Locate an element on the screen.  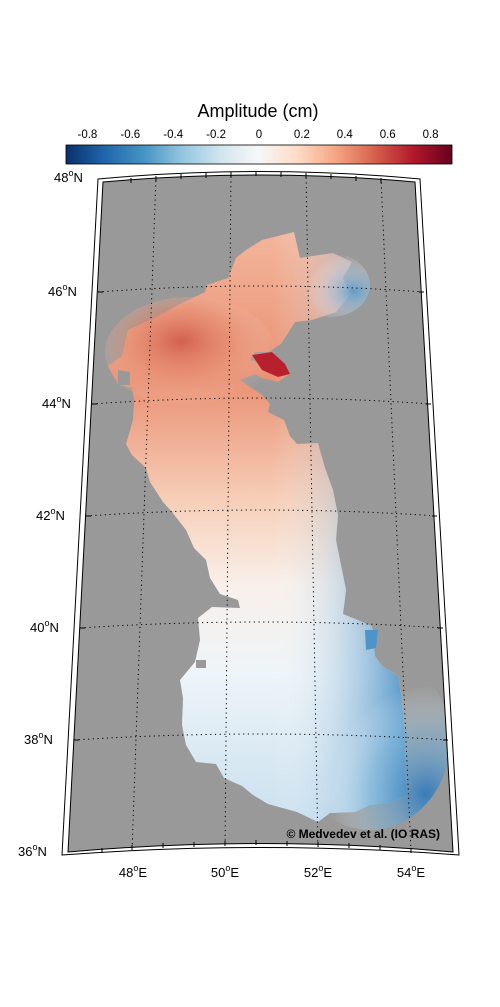
lat-label-46: 46oN is located at coordinates (62, 290).